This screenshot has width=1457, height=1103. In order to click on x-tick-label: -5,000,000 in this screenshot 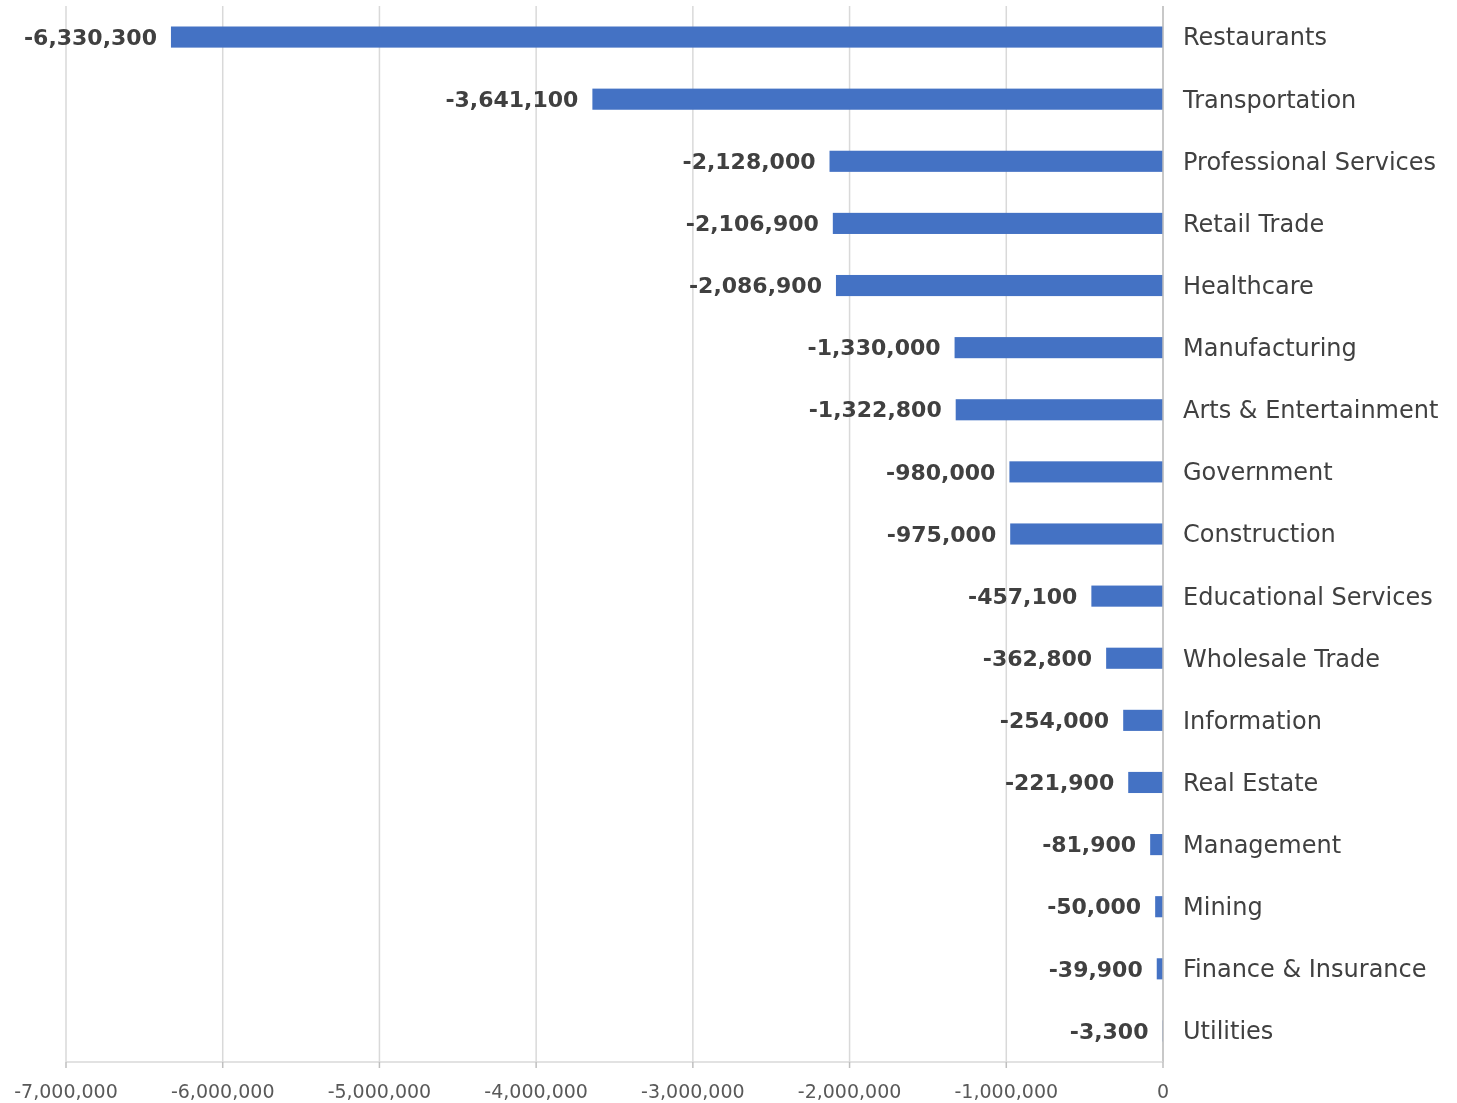, I will do `click(379, 1090)`.